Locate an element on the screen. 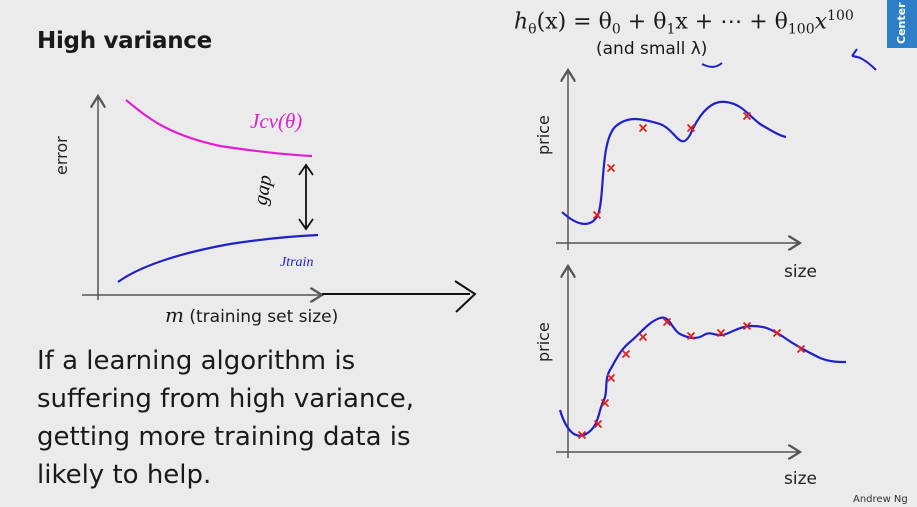 Image resolution: width=917 pixels, height=507 pixels. gap-arrow is located at coordinates (306, 197).